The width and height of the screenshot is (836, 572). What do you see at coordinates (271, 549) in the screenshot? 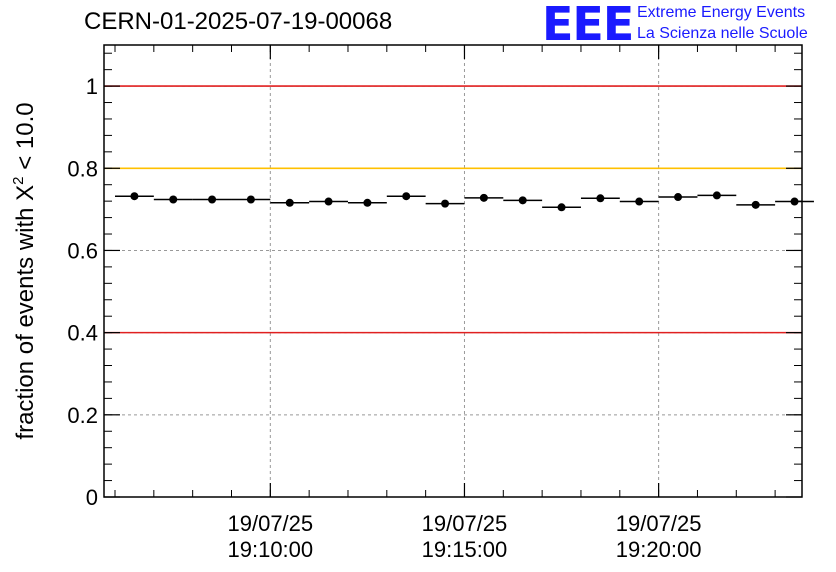
I see `x-tick-time-label: 19:10:00` at bounding box center [271, 549].